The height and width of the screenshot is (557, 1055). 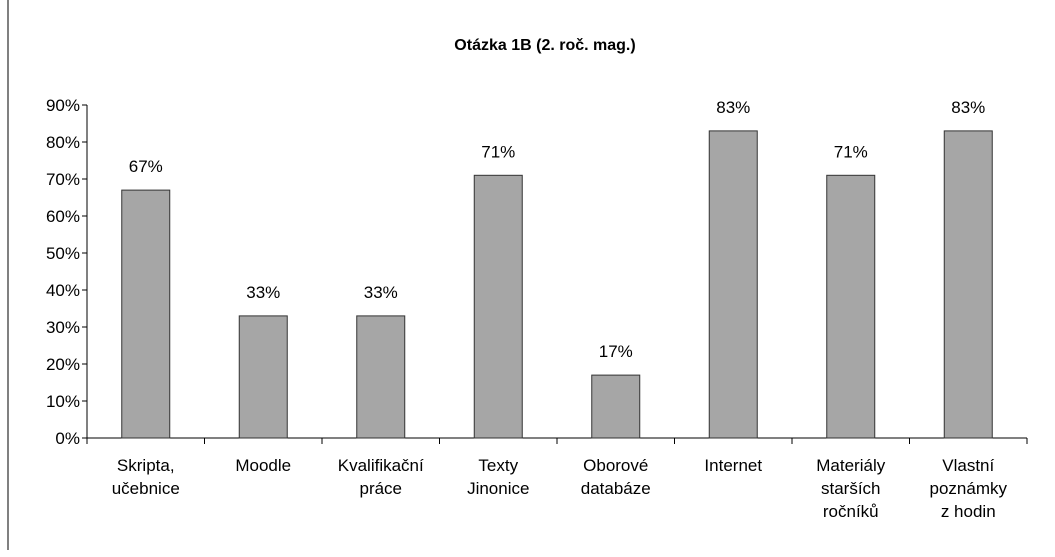 I want to click on x-tick-label-line: Texty, so click(x=498, y=465).